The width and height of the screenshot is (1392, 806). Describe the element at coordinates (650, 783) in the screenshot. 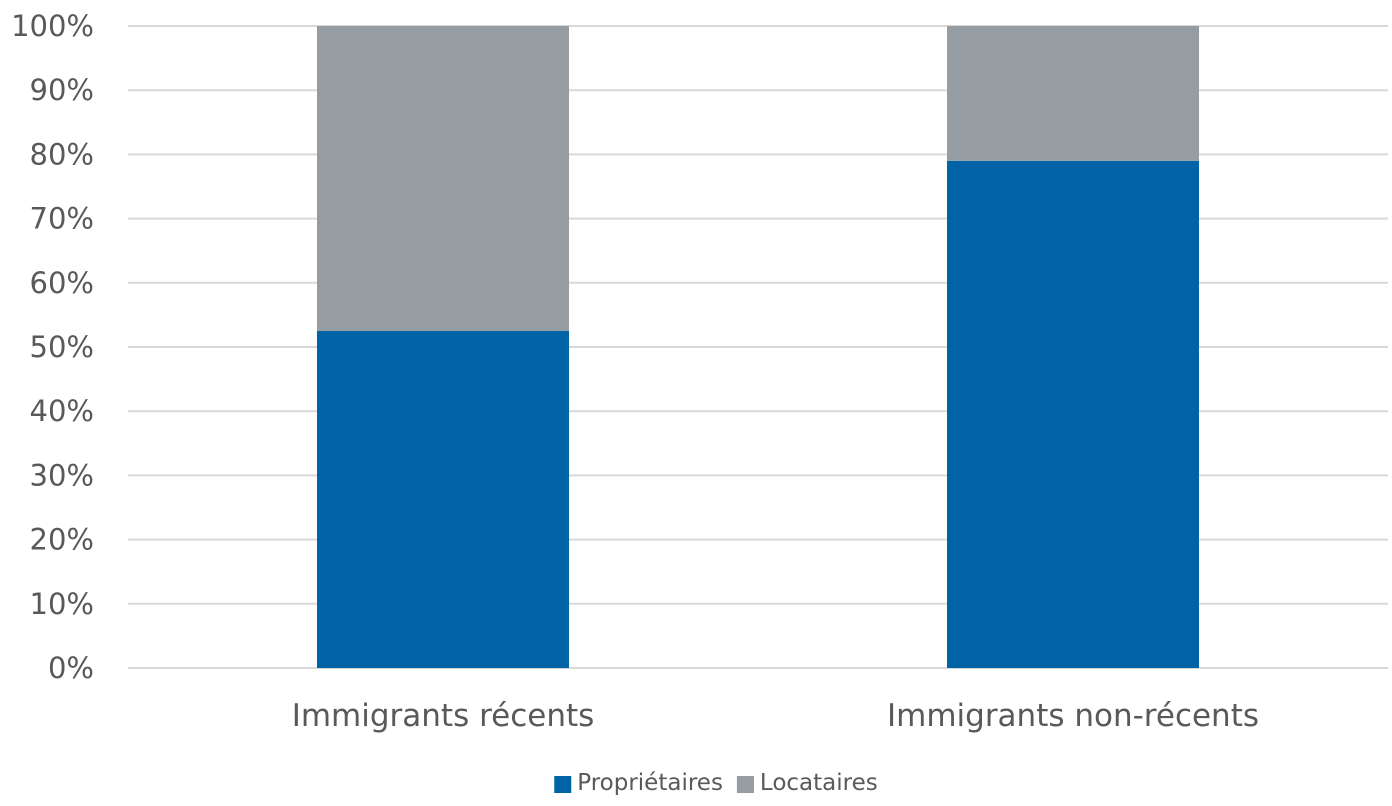

I see `legend-label-proprietaires: Propriétaires` at that location.